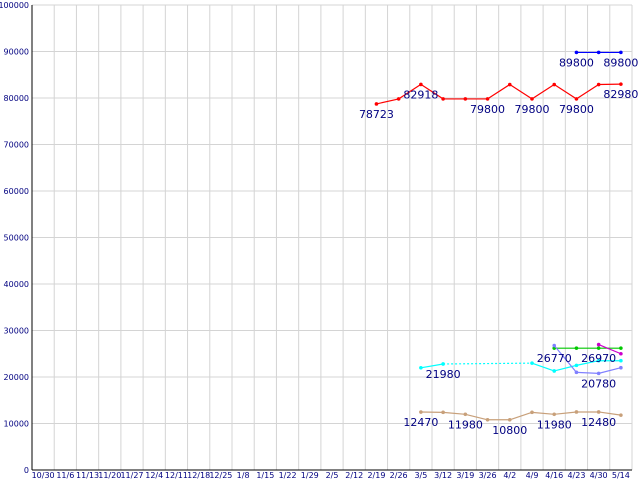 Image resolution: width=640 pixels, height=480 pixels. What do you see at coordinates (509, 475) in the screenshot?
I see `x-tick-label: 4/2` at bounding box center [509, 475].